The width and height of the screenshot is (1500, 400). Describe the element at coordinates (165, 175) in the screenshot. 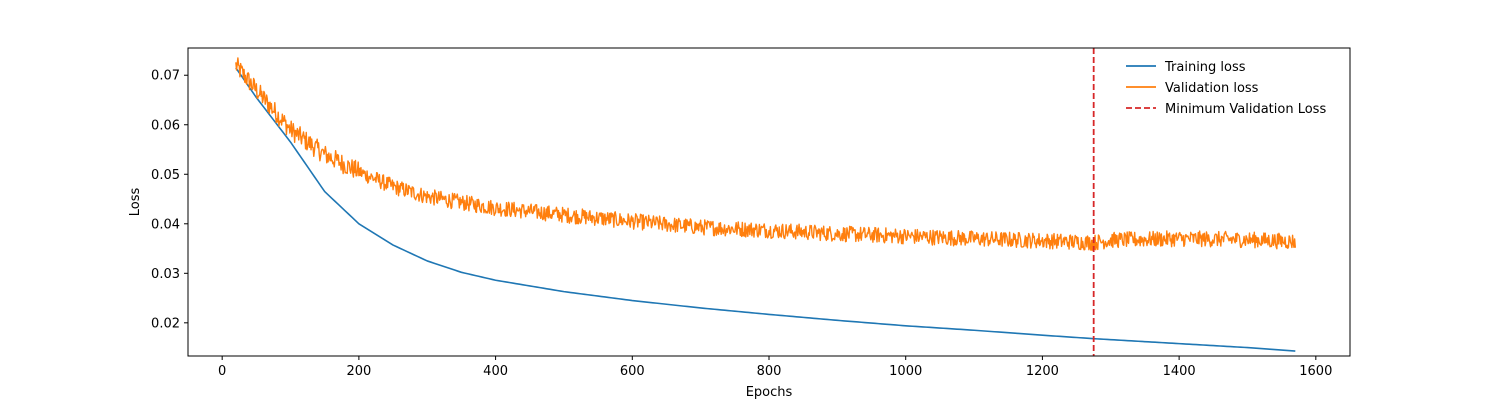

I see `y-tick-label: 0.05` at that location.